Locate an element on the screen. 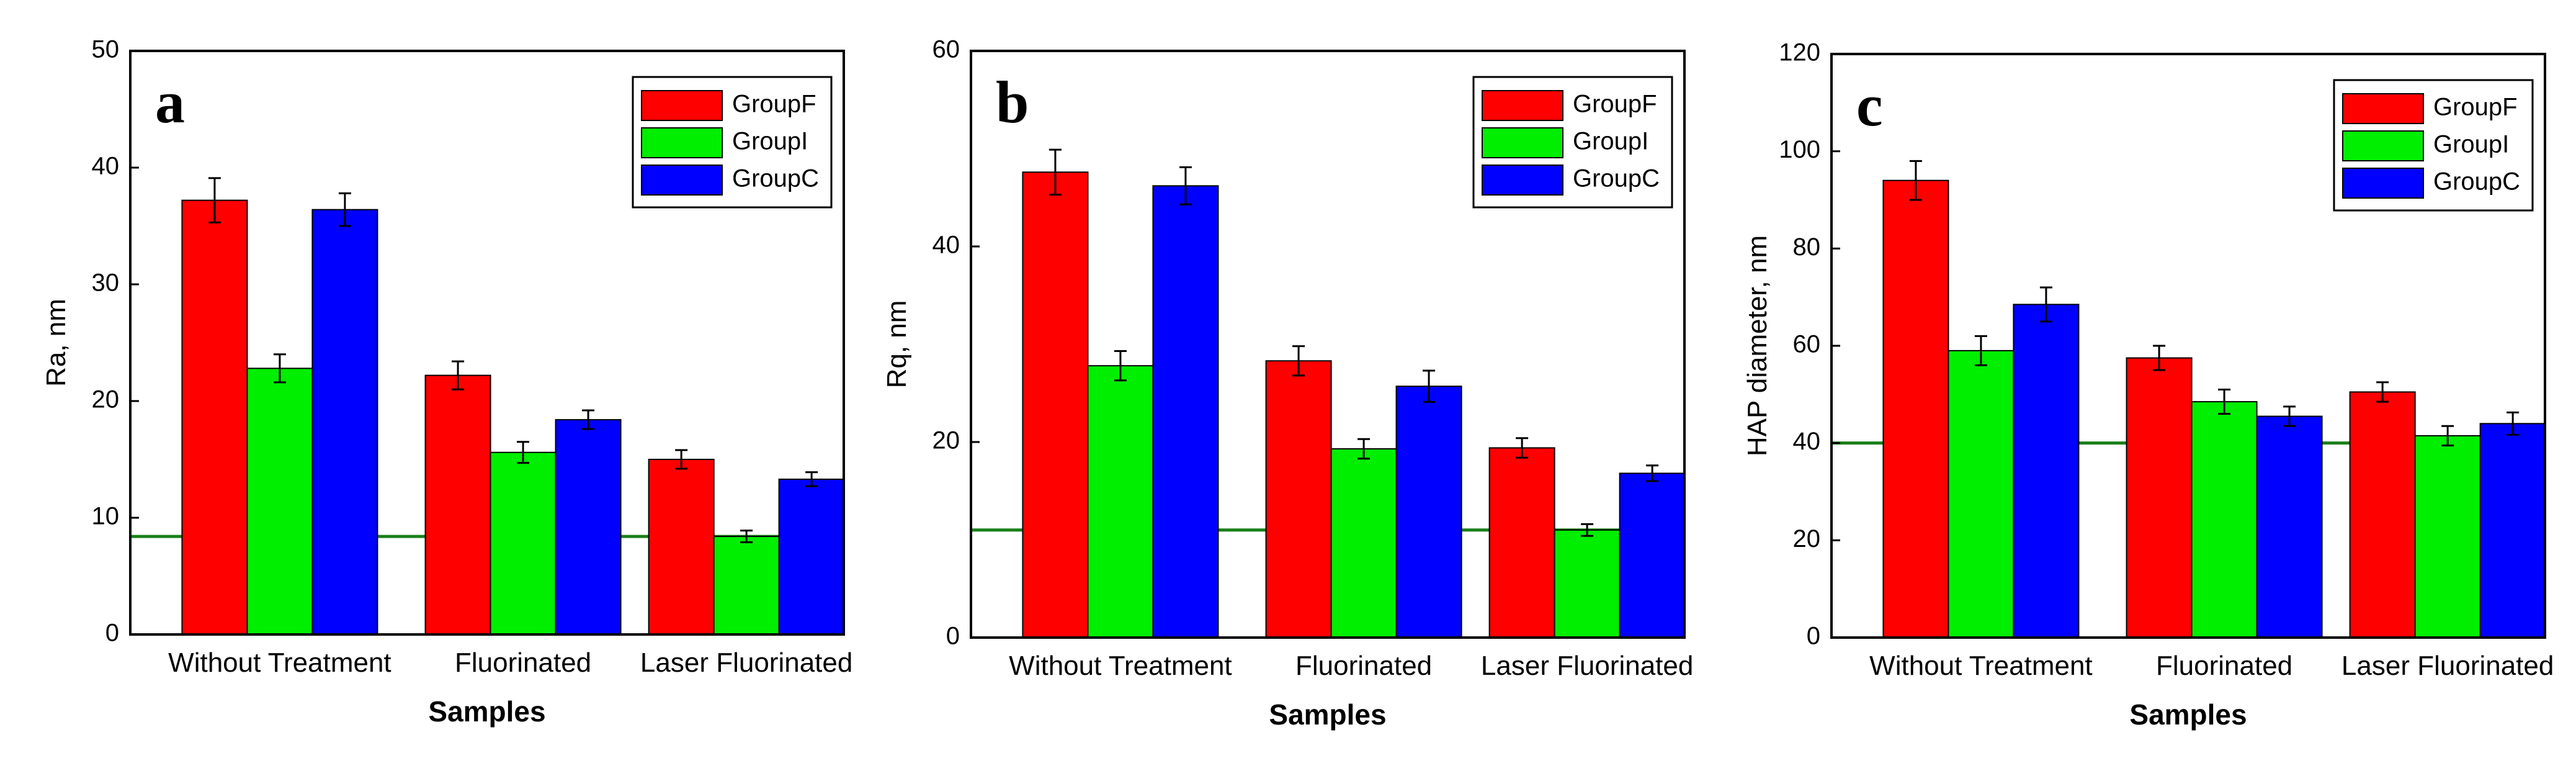 This screenshot has width=2576, height=758. panel-label: c is located at coordinates (1869, 105).